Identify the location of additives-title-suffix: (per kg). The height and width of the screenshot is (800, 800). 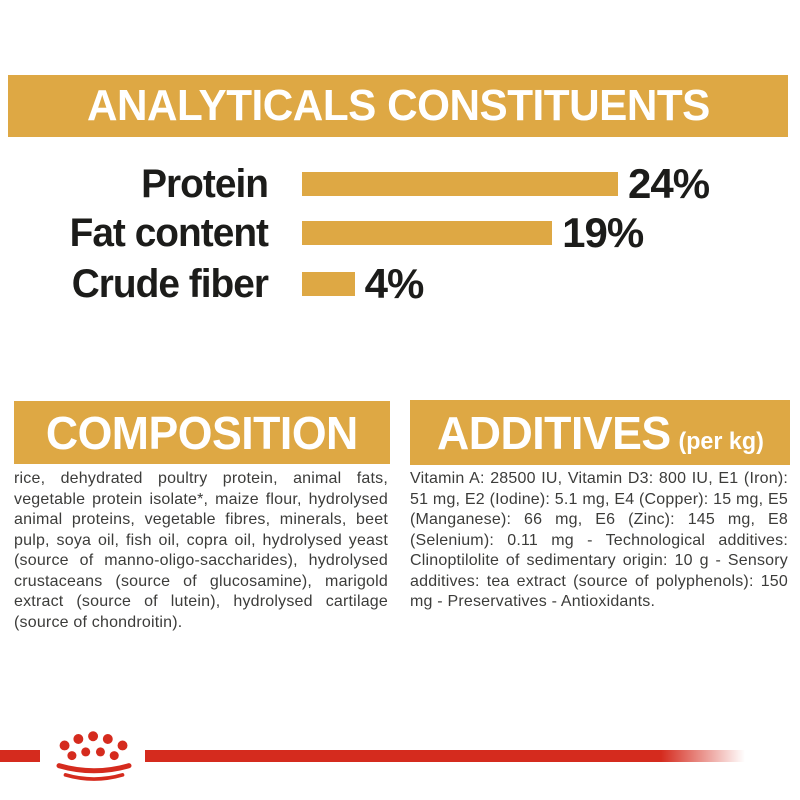
(721, 441).